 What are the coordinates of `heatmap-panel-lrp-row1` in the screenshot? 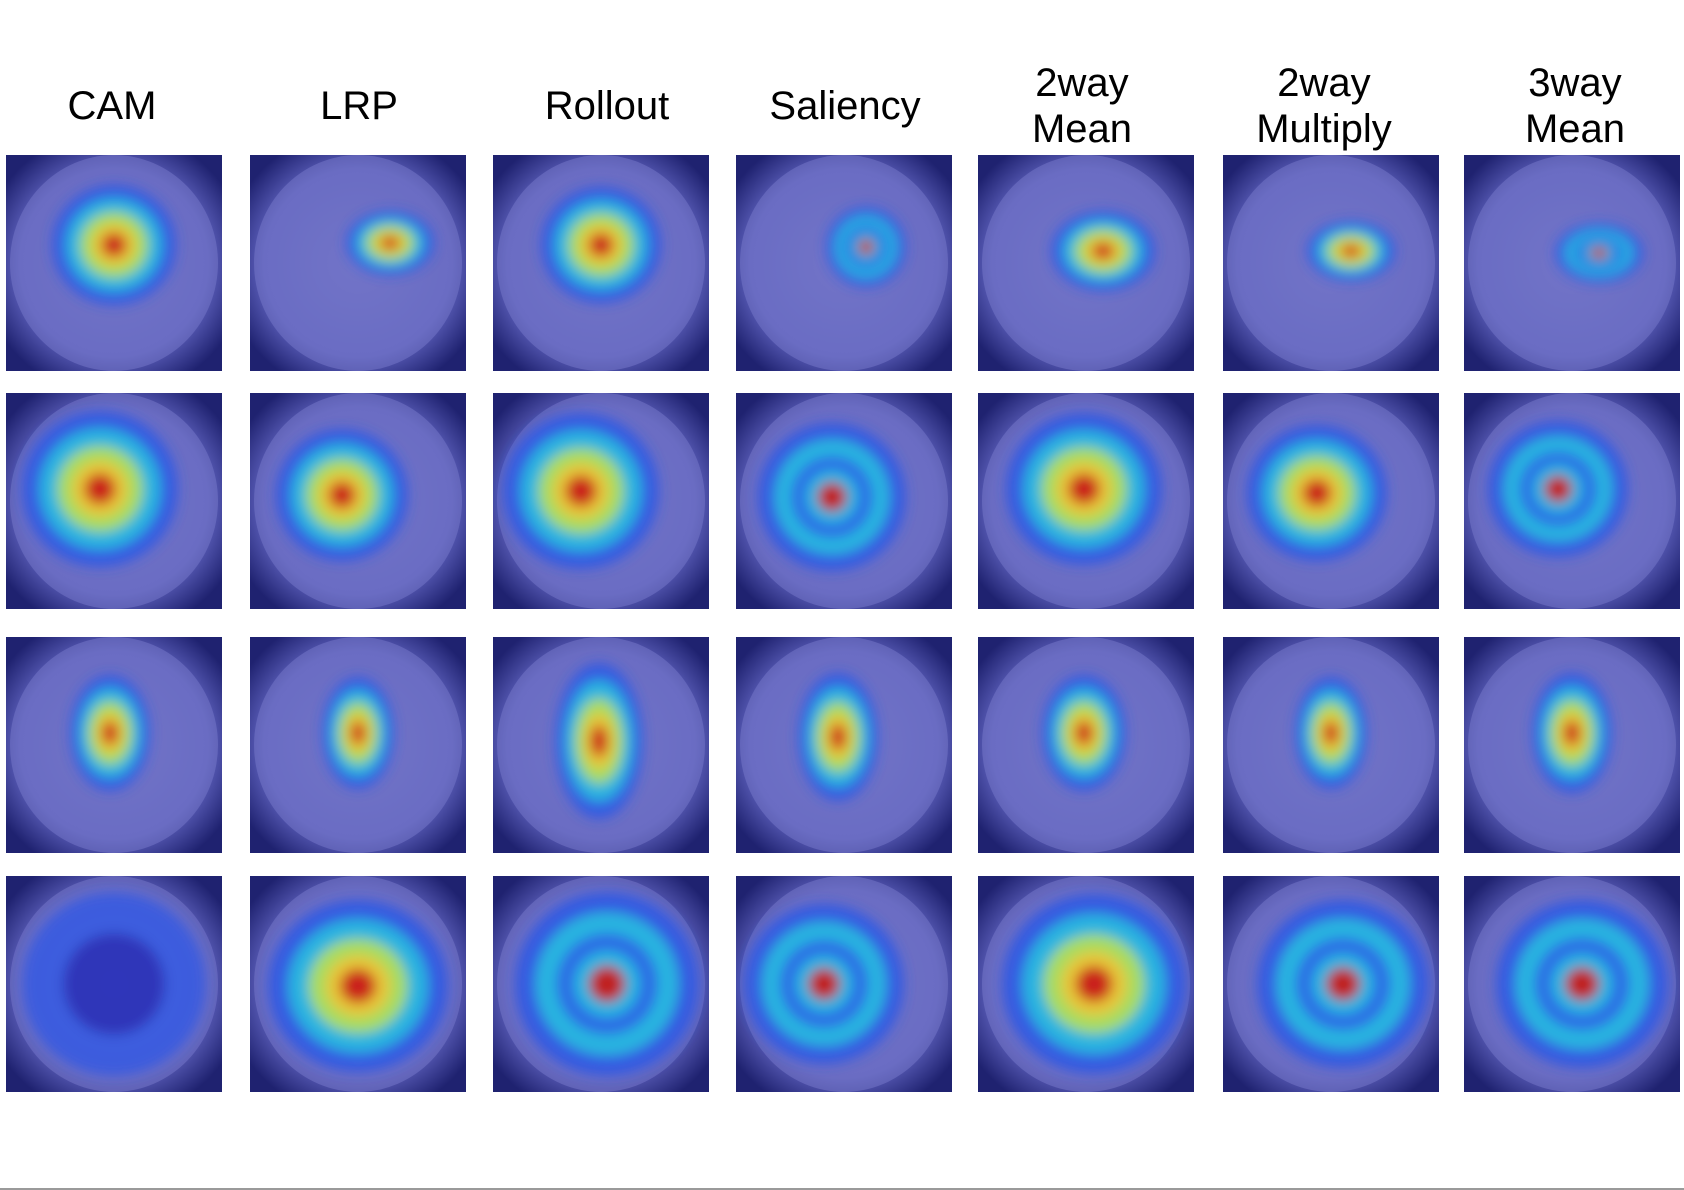 It's located at (358, 263).